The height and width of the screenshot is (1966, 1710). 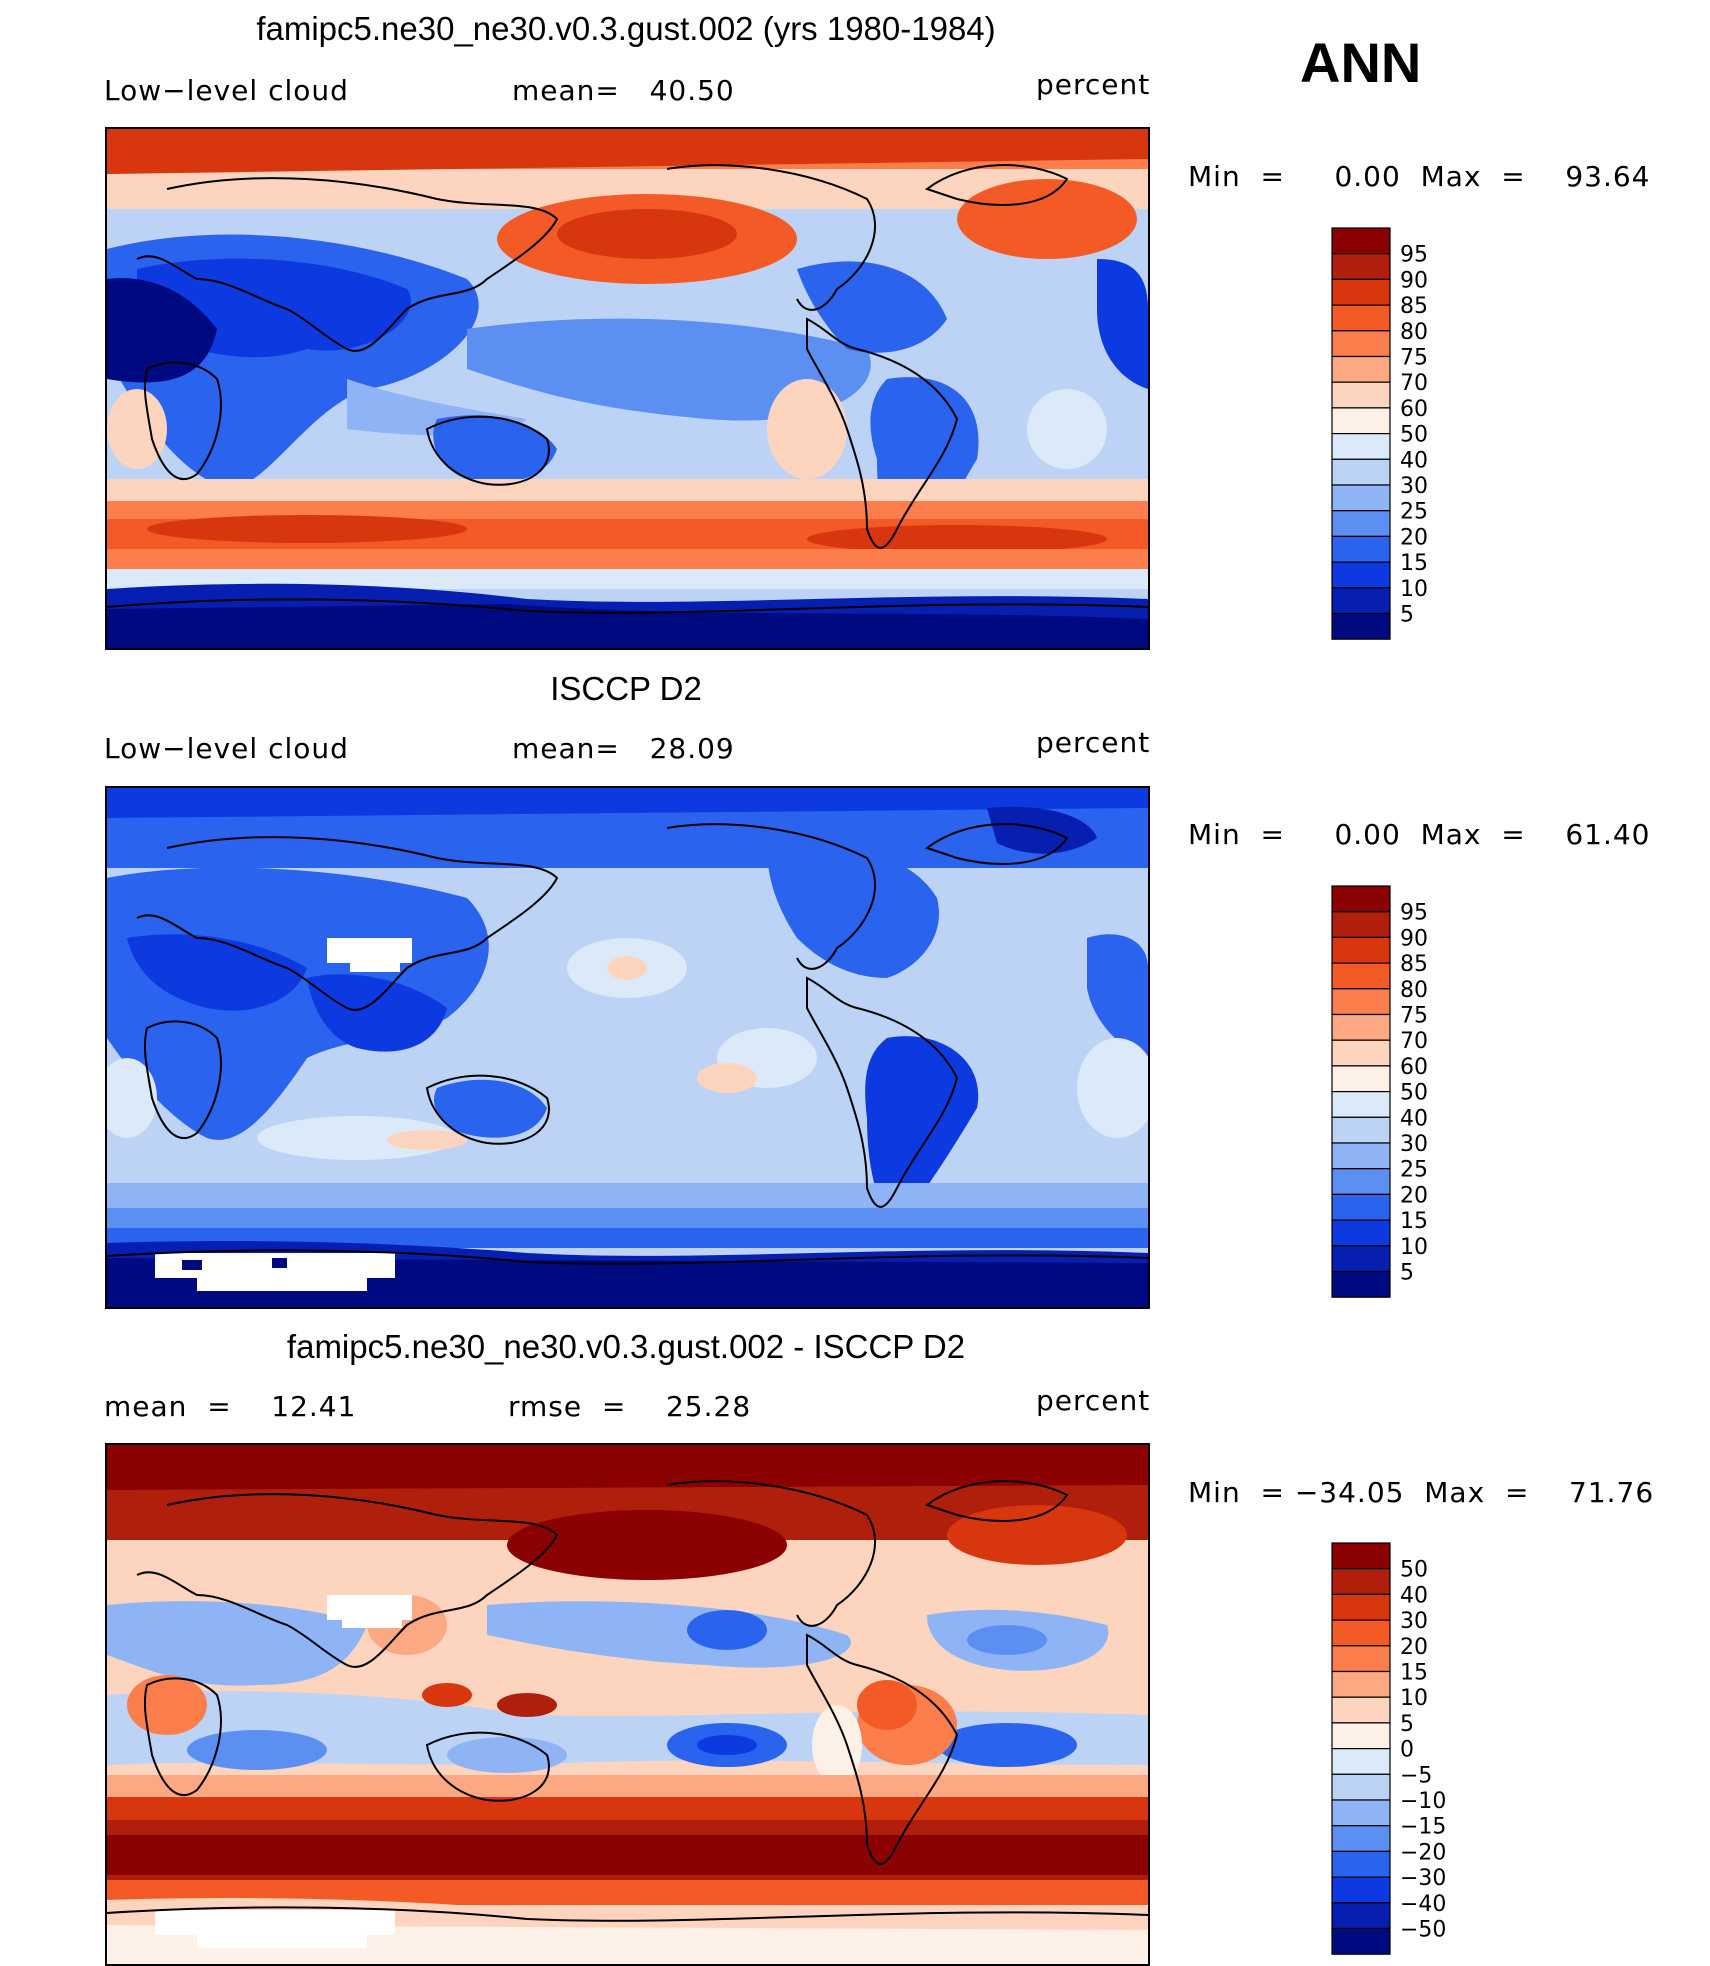 What do you see at coordinates (1423, 1904) in the screenshot?
I see `colorbar-tick-label: −40` at bounding box center [1423, 1904].